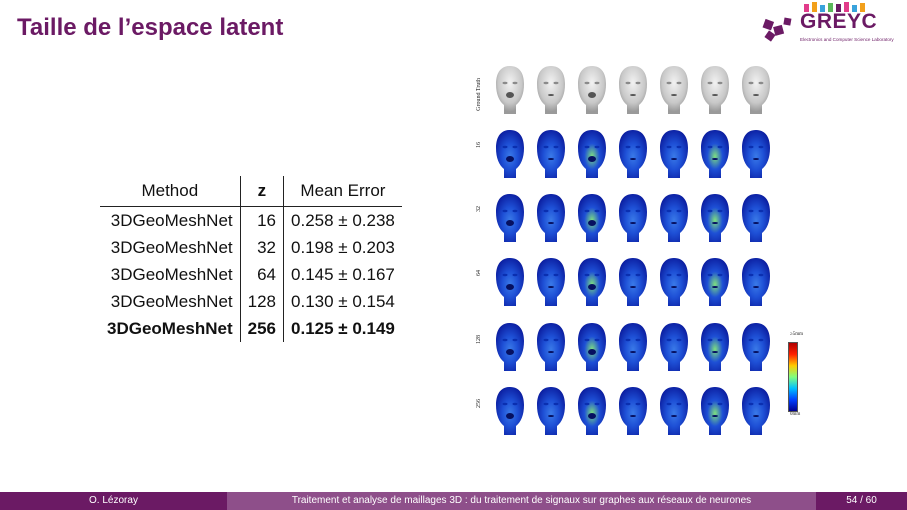 This screenshot has width=907, height=510. I want to click on colorbar-min-label: 0mm, so click(795, 414).